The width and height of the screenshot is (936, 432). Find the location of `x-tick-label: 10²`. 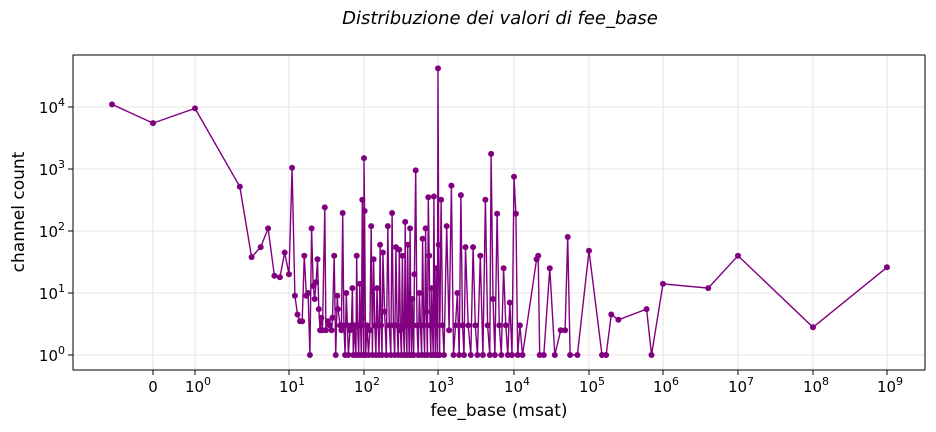

x-tick-label: 10² is located at coordinates (367, 385).